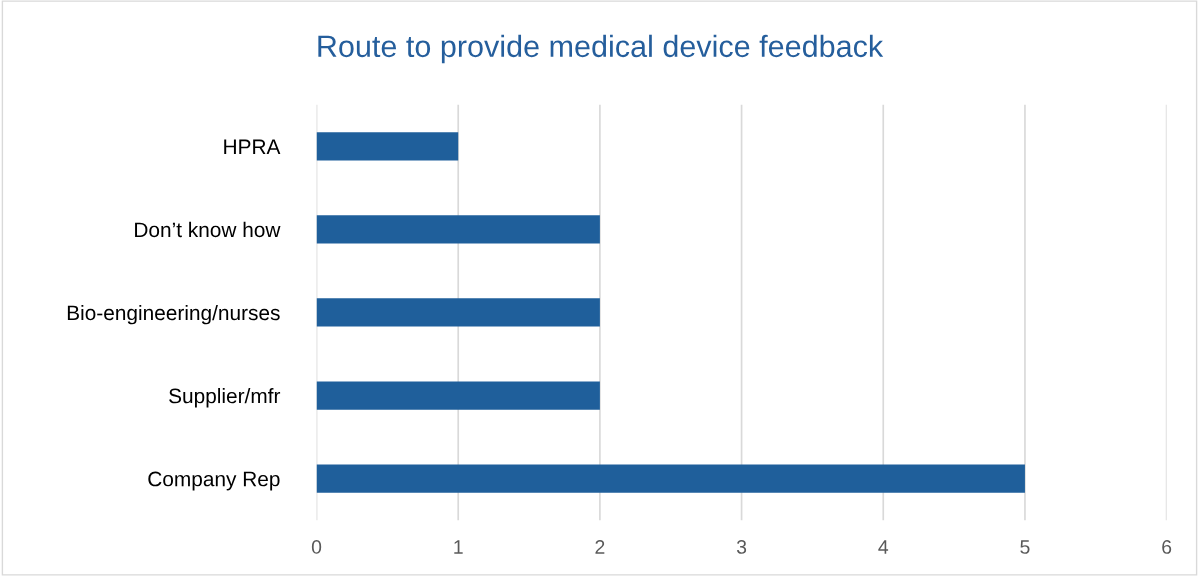 The image size is (1199, 576). I want to click on x-tick-label: 2, so click(600, 547).